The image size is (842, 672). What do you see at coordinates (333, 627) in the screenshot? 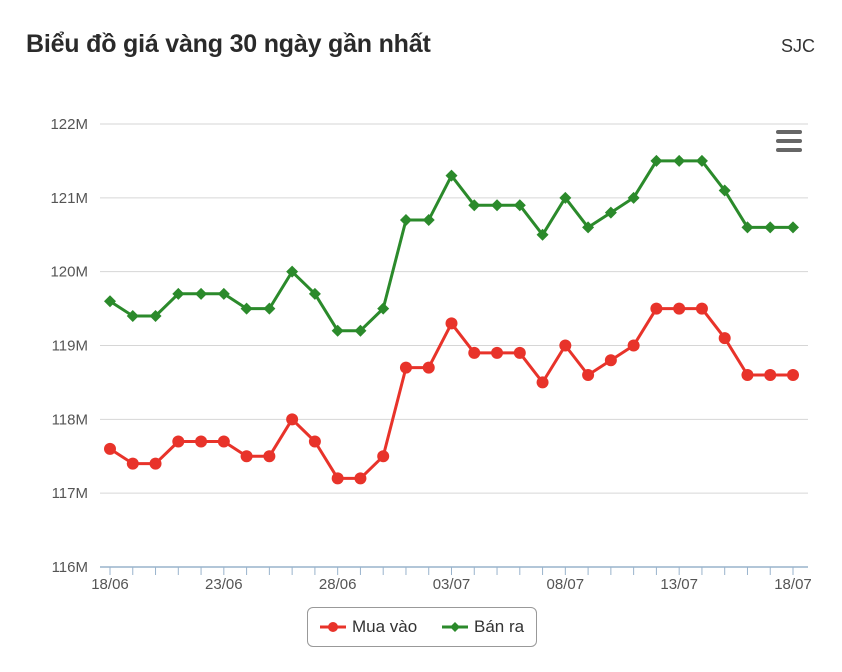
I see `circle-marker-icon` at bounding box center [333, 627].